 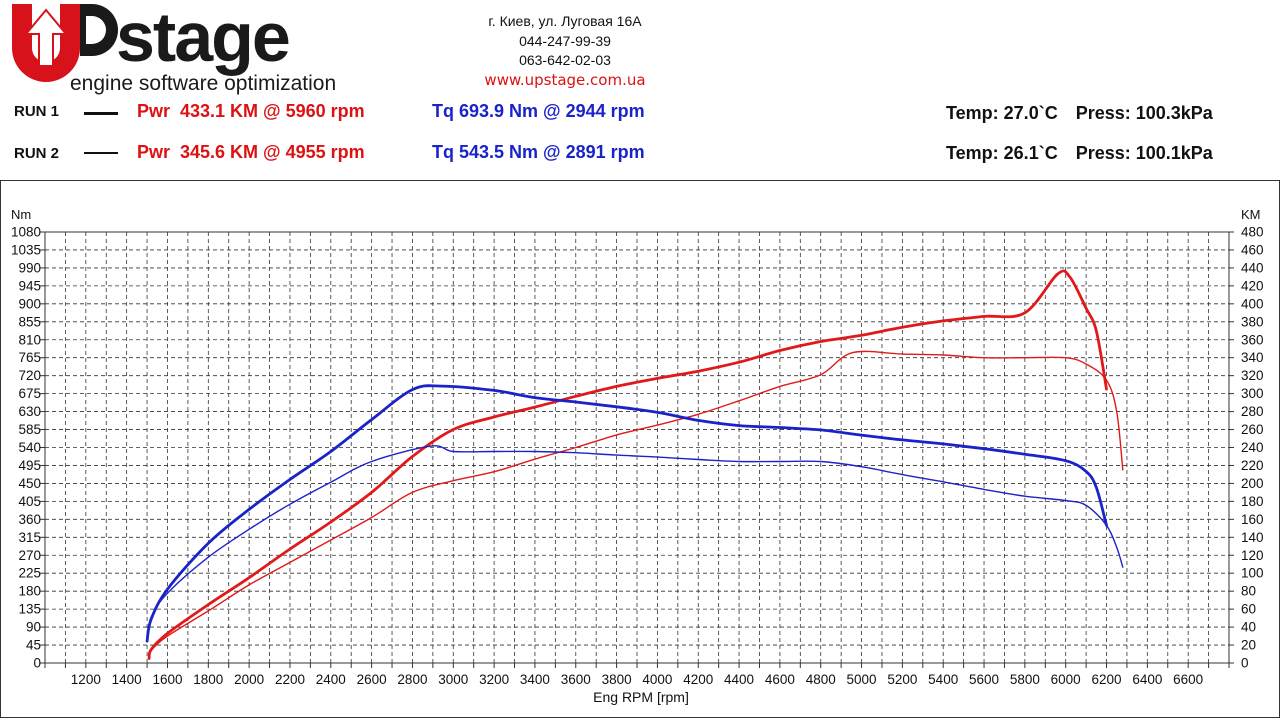 I want to click on x-tick-label: 2000, so click(x=249, y=679).